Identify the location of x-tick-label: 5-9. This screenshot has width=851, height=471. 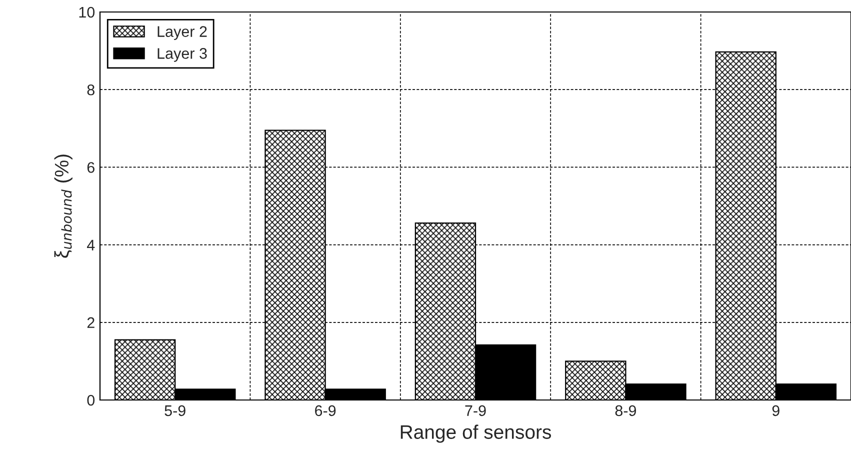
(175, 410).